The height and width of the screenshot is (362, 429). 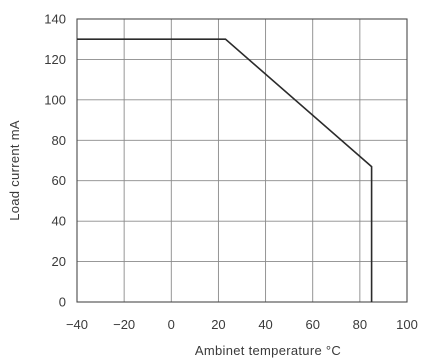 What do you see at coordinates (124, 324) in the screenshot?
I see `x-tick-label: −20` at bounding box center [124, 324].